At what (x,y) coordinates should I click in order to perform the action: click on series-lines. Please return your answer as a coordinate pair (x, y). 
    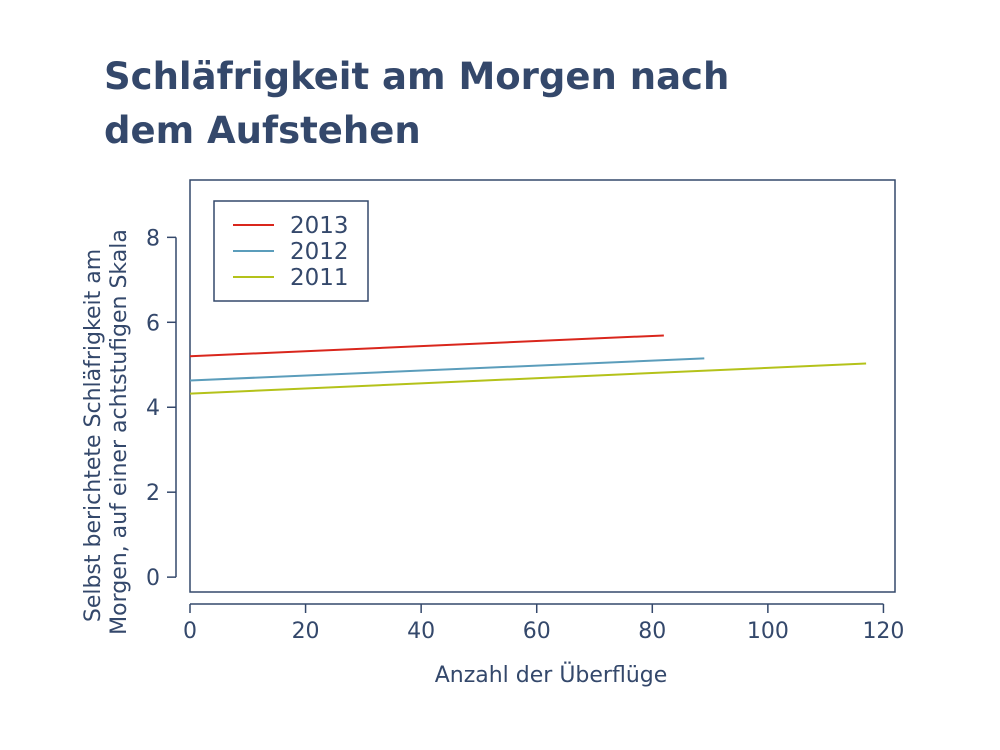
    Looking at the image, I should click on (528, 364).